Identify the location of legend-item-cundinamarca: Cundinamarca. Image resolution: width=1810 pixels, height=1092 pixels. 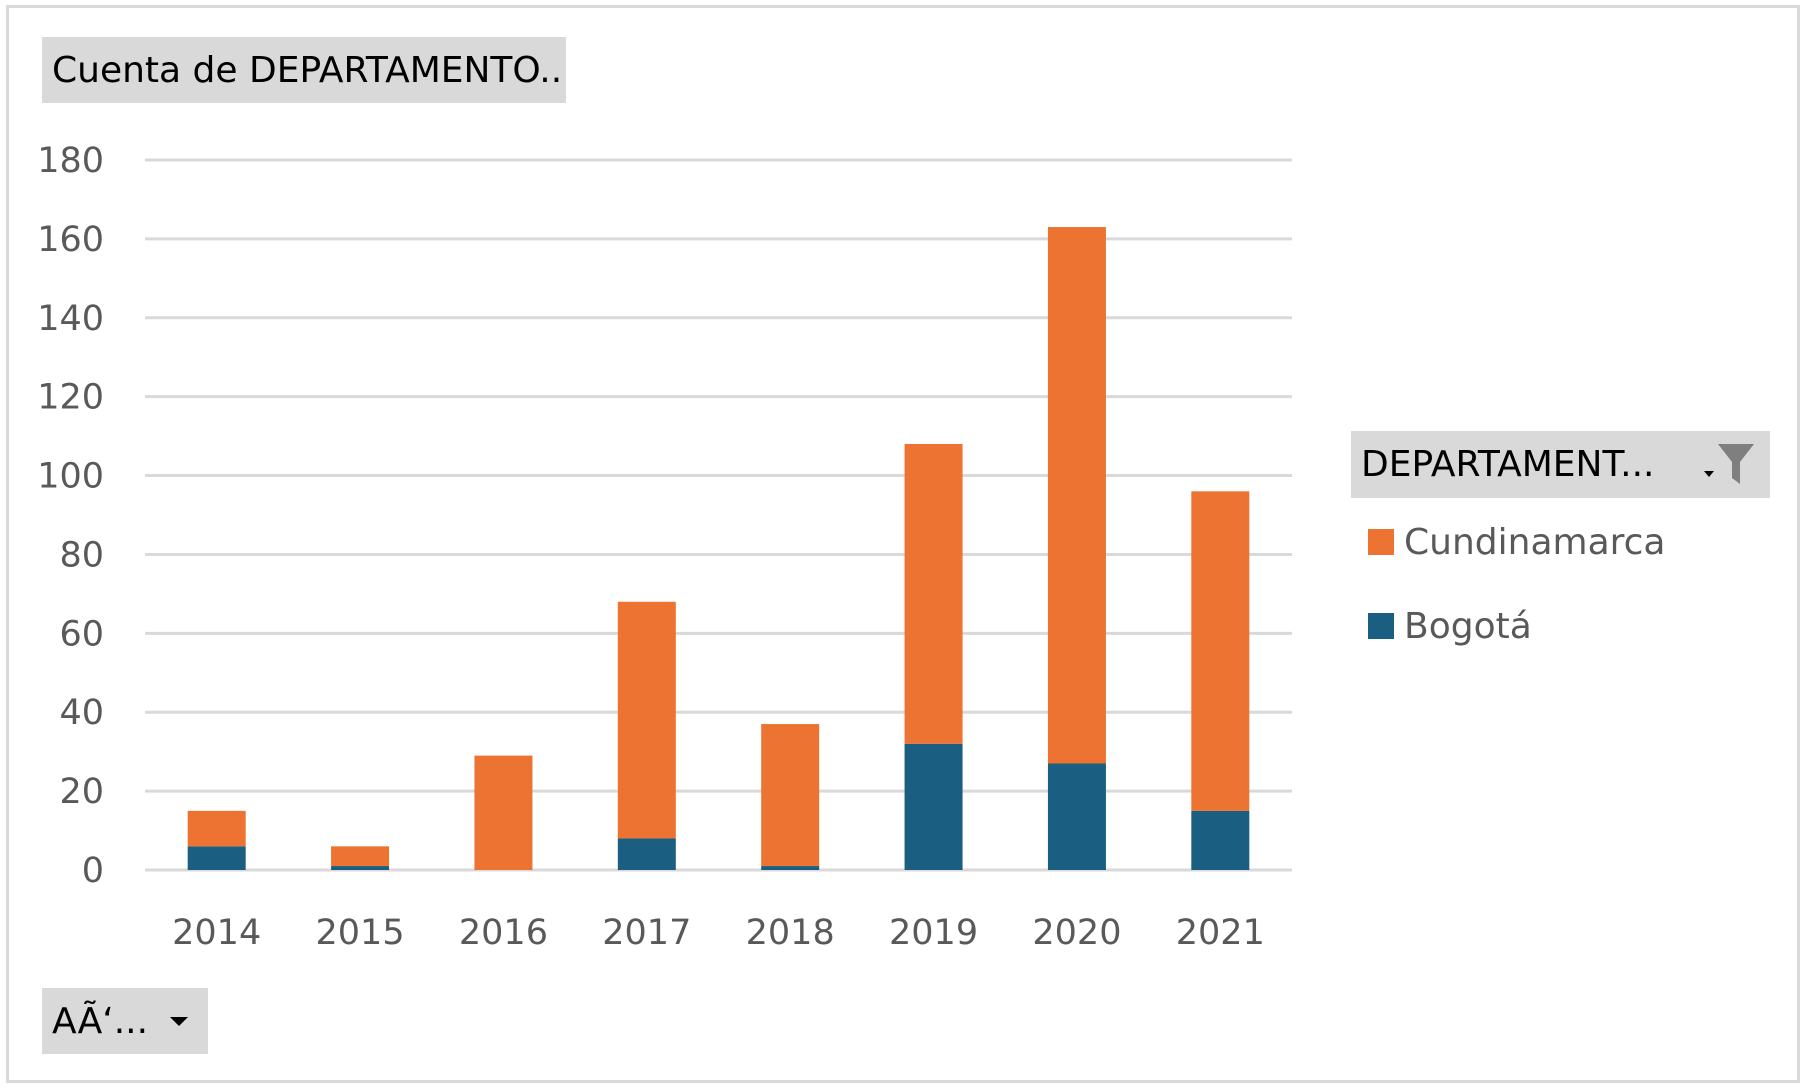
(1568, 542).